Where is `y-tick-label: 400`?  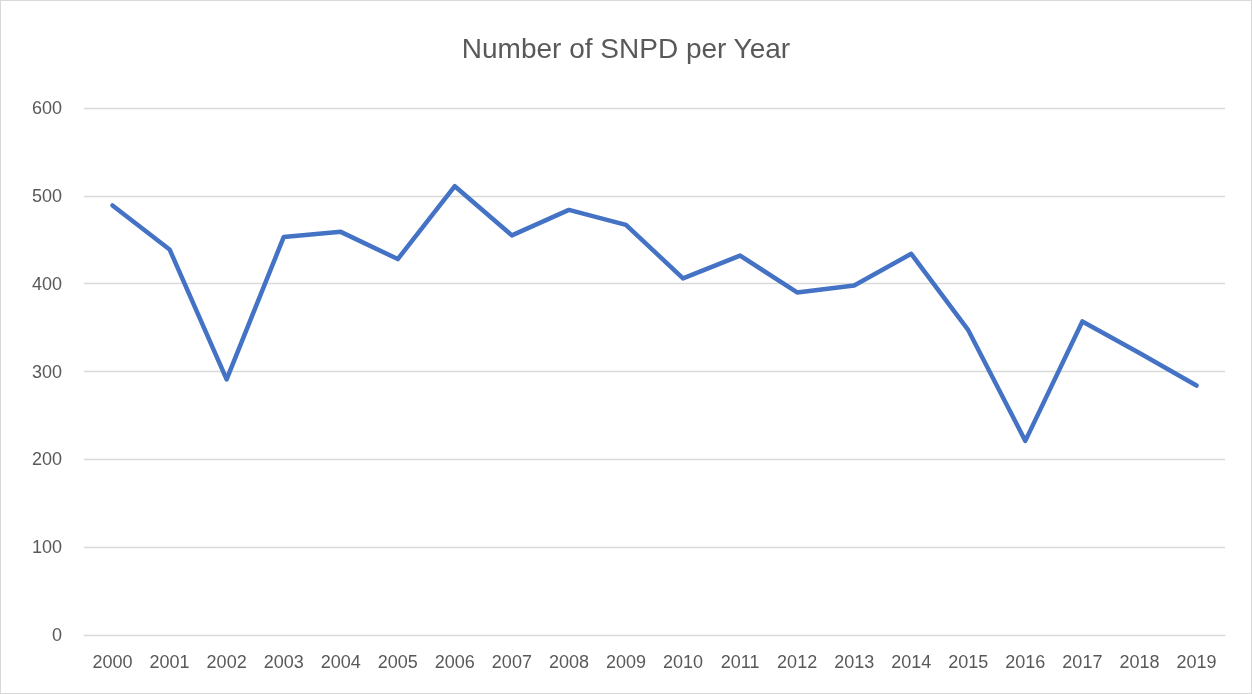 y-tick-label: 400 is located at coordinates (46, 283).